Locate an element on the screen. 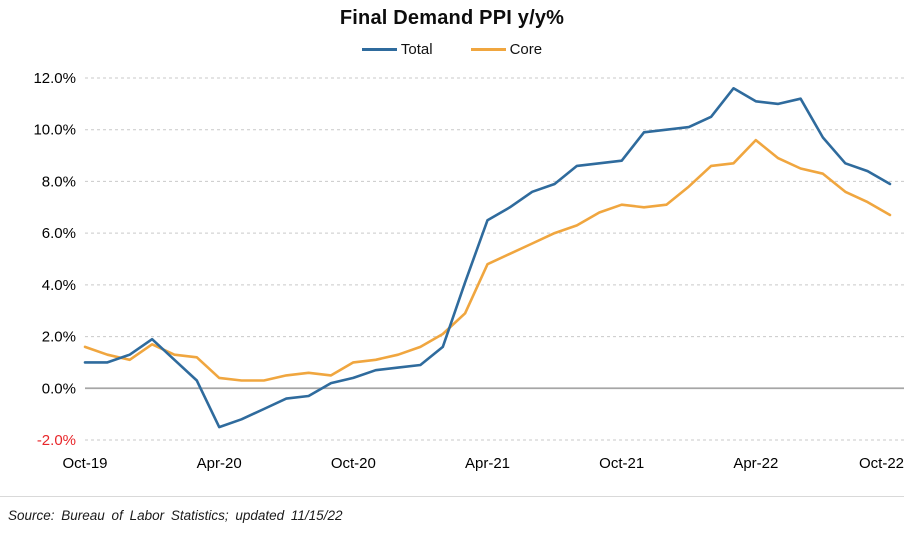 This screenshot has width=904, height=539. x-axis-label: Oct-20 is located at coordinates (353, 463).